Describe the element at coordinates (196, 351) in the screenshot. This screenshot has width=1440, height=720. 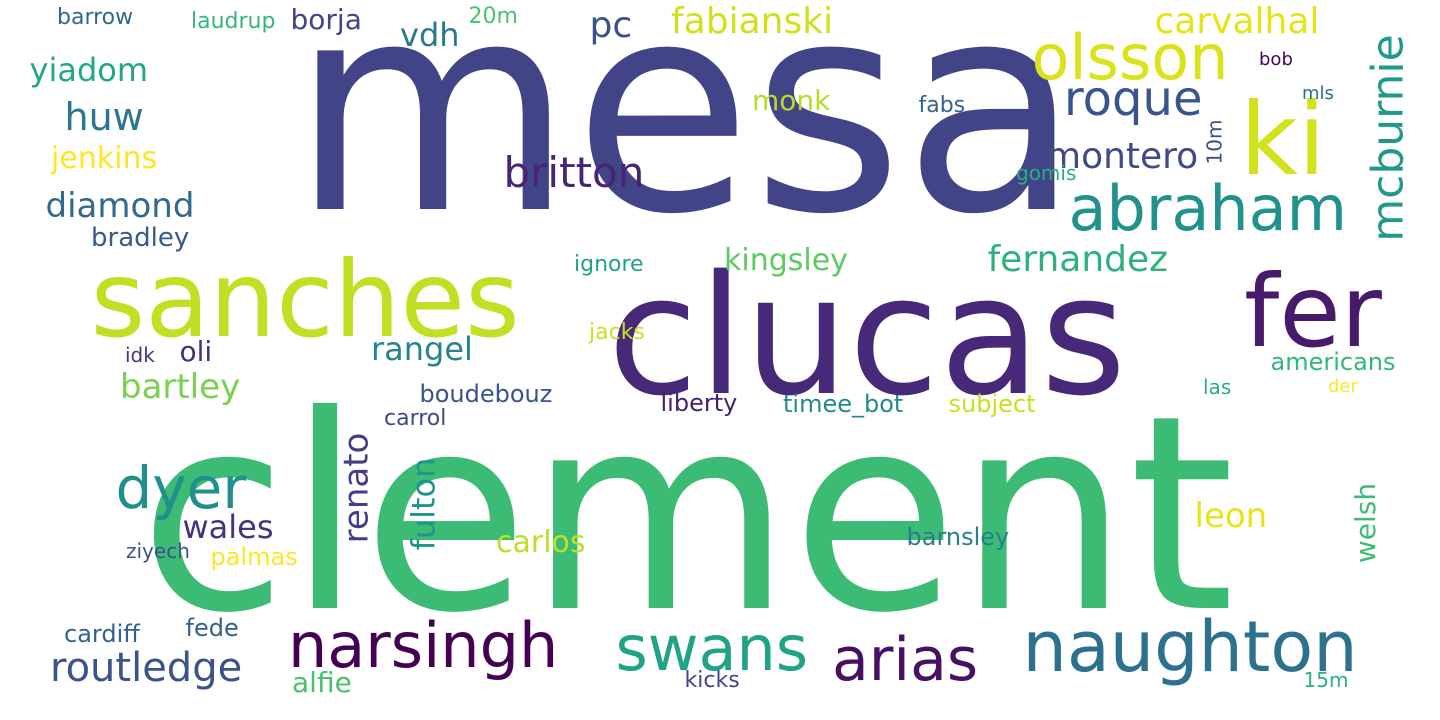
I see `word-oli: oli` at that location.